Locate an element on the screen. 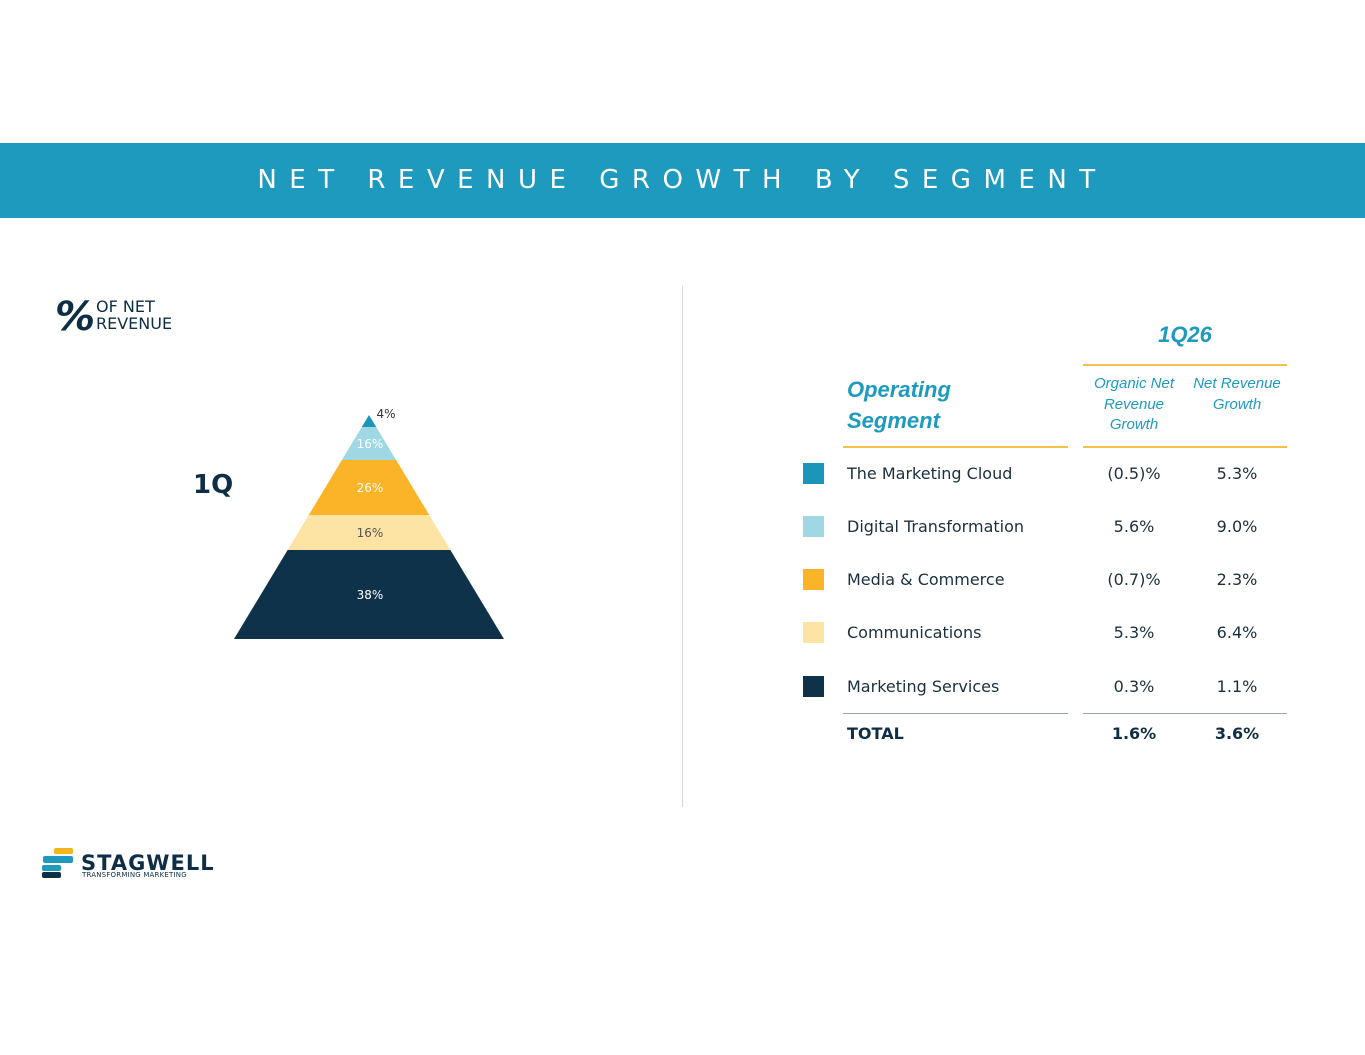 This screenshot has width=1365, height=1055. total-divider-segment is located at coordinates (955, 713).